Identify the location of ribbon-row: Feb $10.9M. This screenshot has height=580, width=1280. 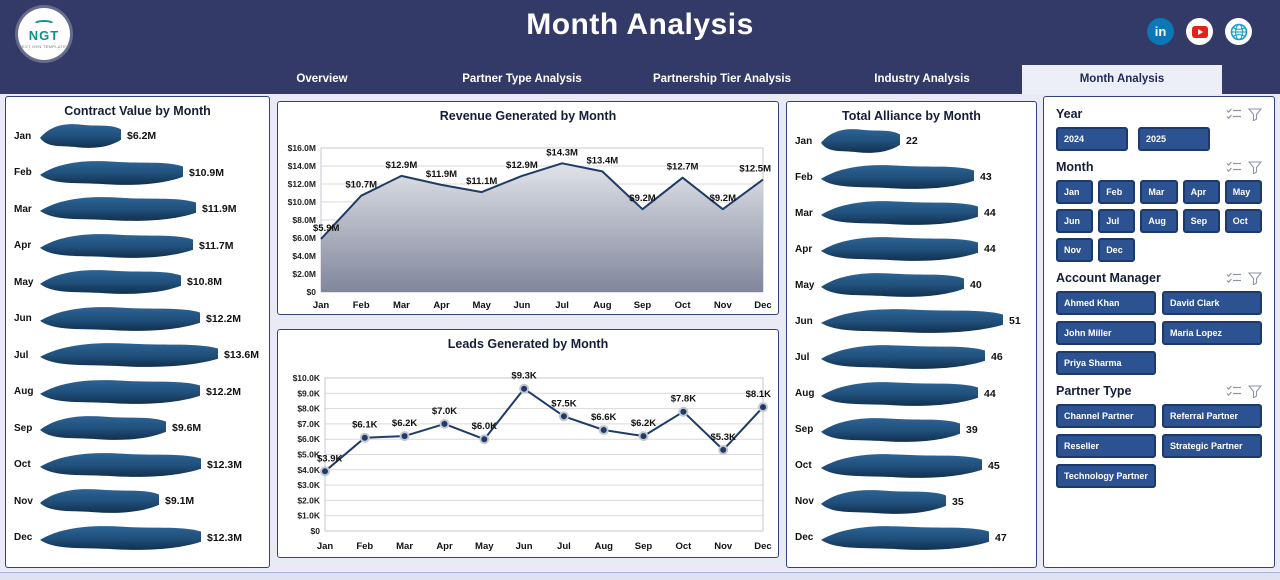
(139, 173).